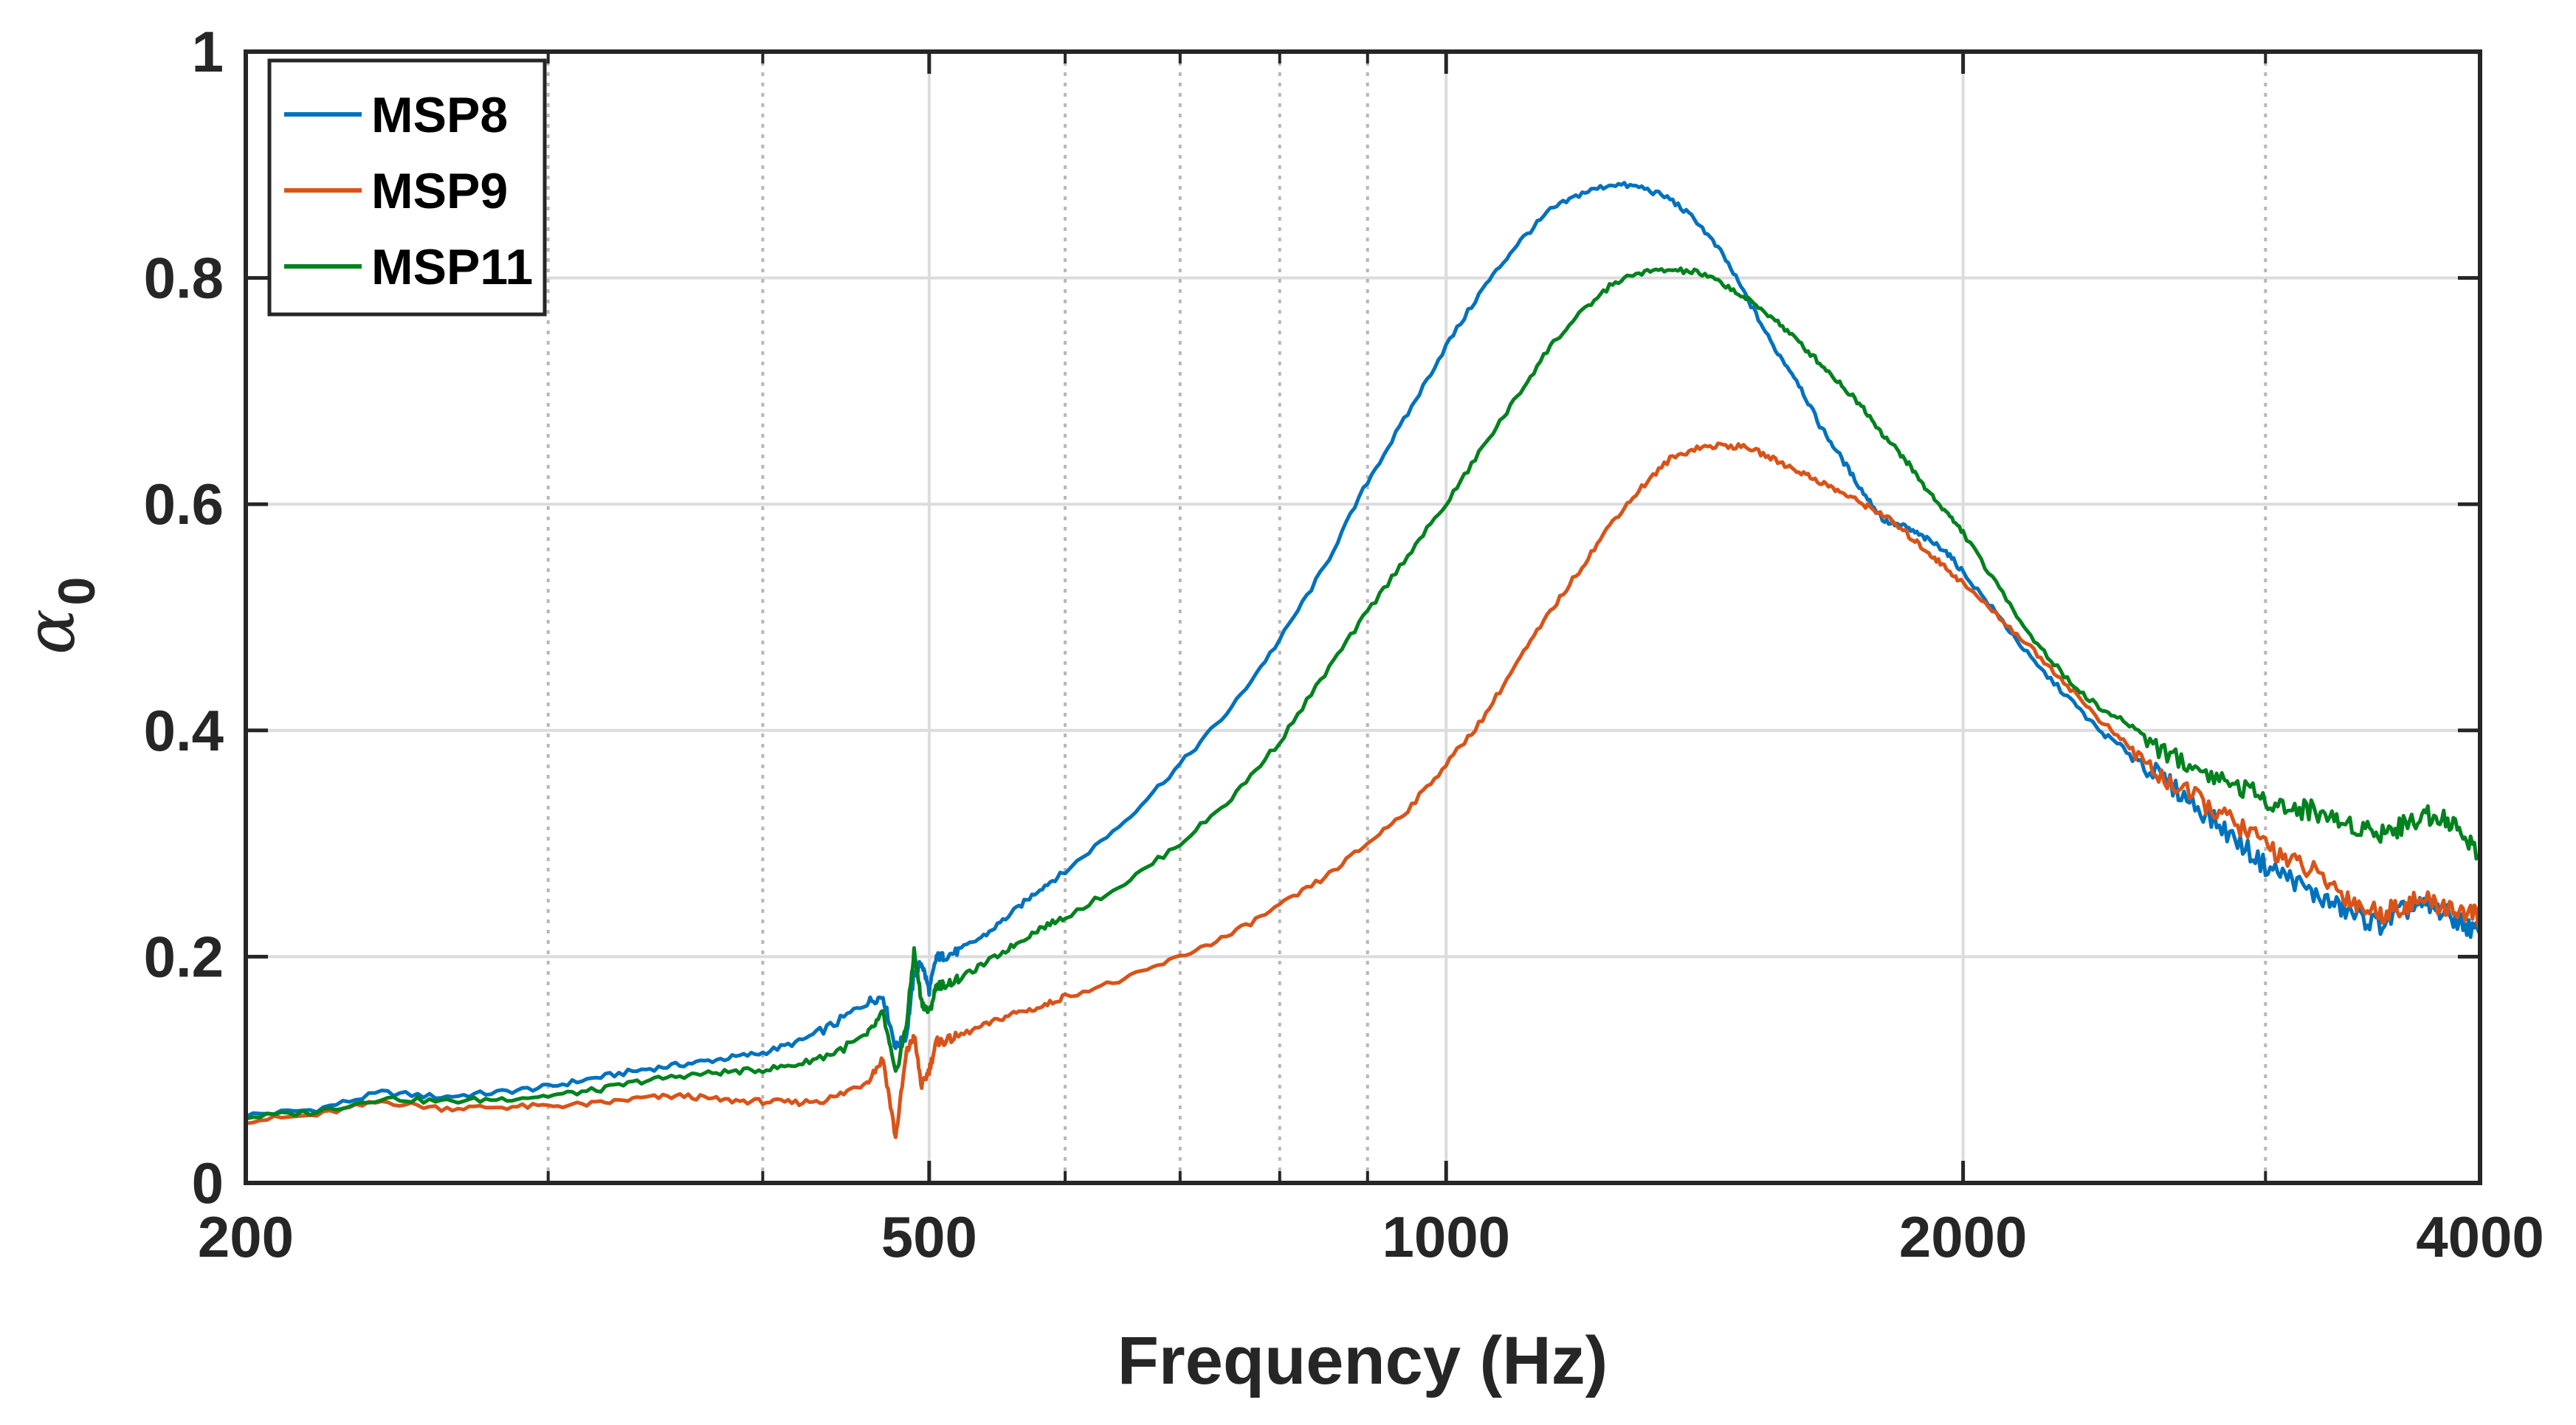 This screenshot has width=2576, height=1425. Describe the element at coordinates (50, 632) in the screenshot. I see `y-axis-label: α` at that location.